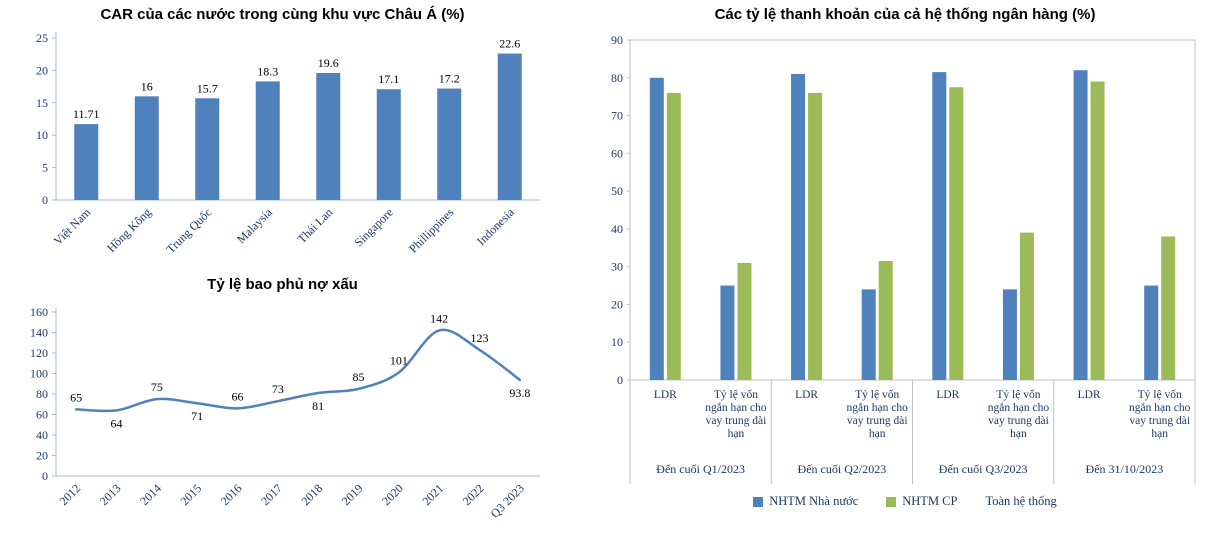  Describe the element at coordinates (189, 230) in the screenshot. I see `x-axis-category-label: Trung Quốc` at that location.